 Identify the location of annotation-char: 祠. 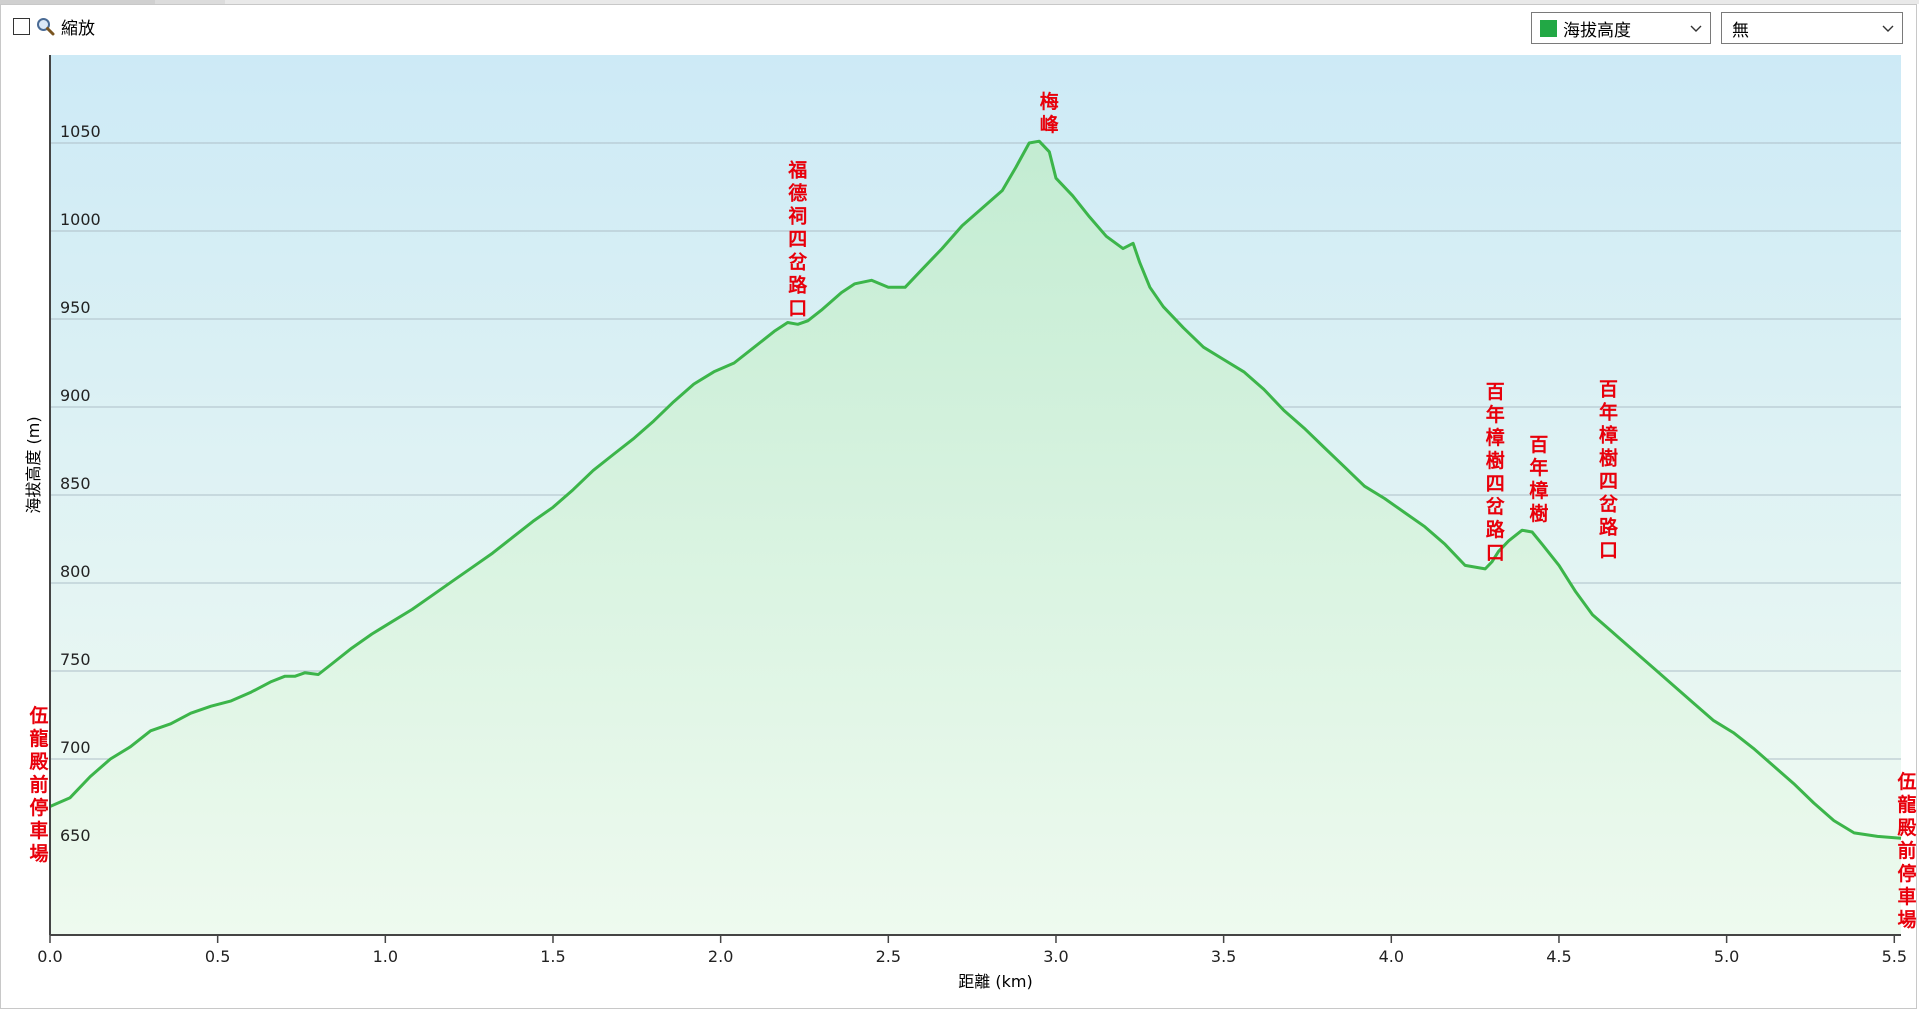
(797, 215).